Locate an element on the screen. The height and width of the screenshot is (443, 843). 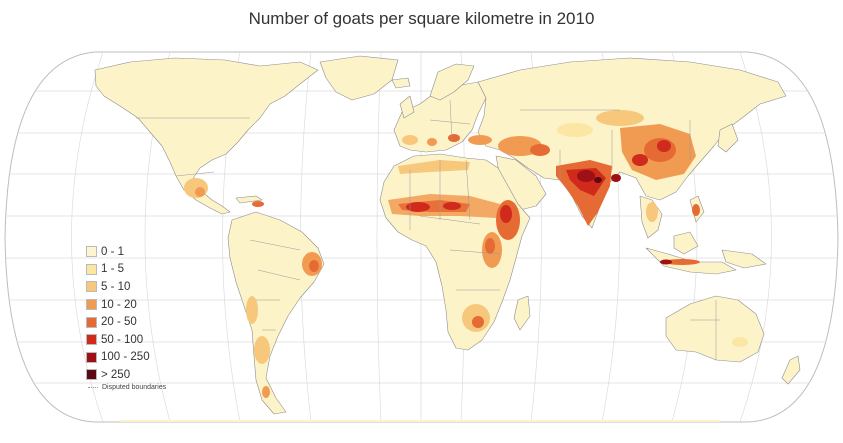
iceland is located at coordinates (401, 83).